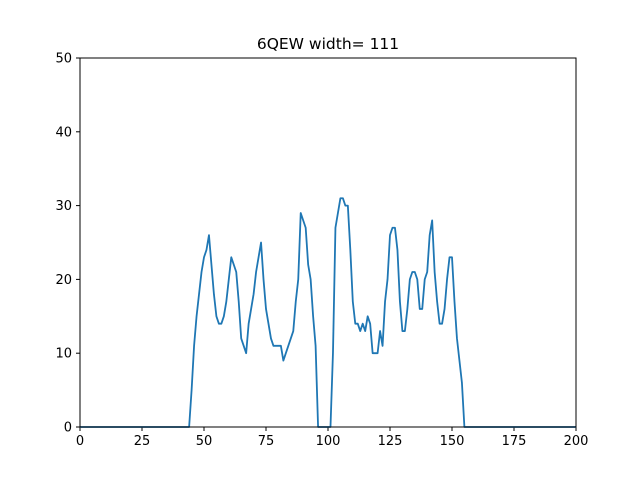 Image resolution: width=640 pixels, height=480 pixels. I want to click on x-tick-label: 150, so click(452, 441).